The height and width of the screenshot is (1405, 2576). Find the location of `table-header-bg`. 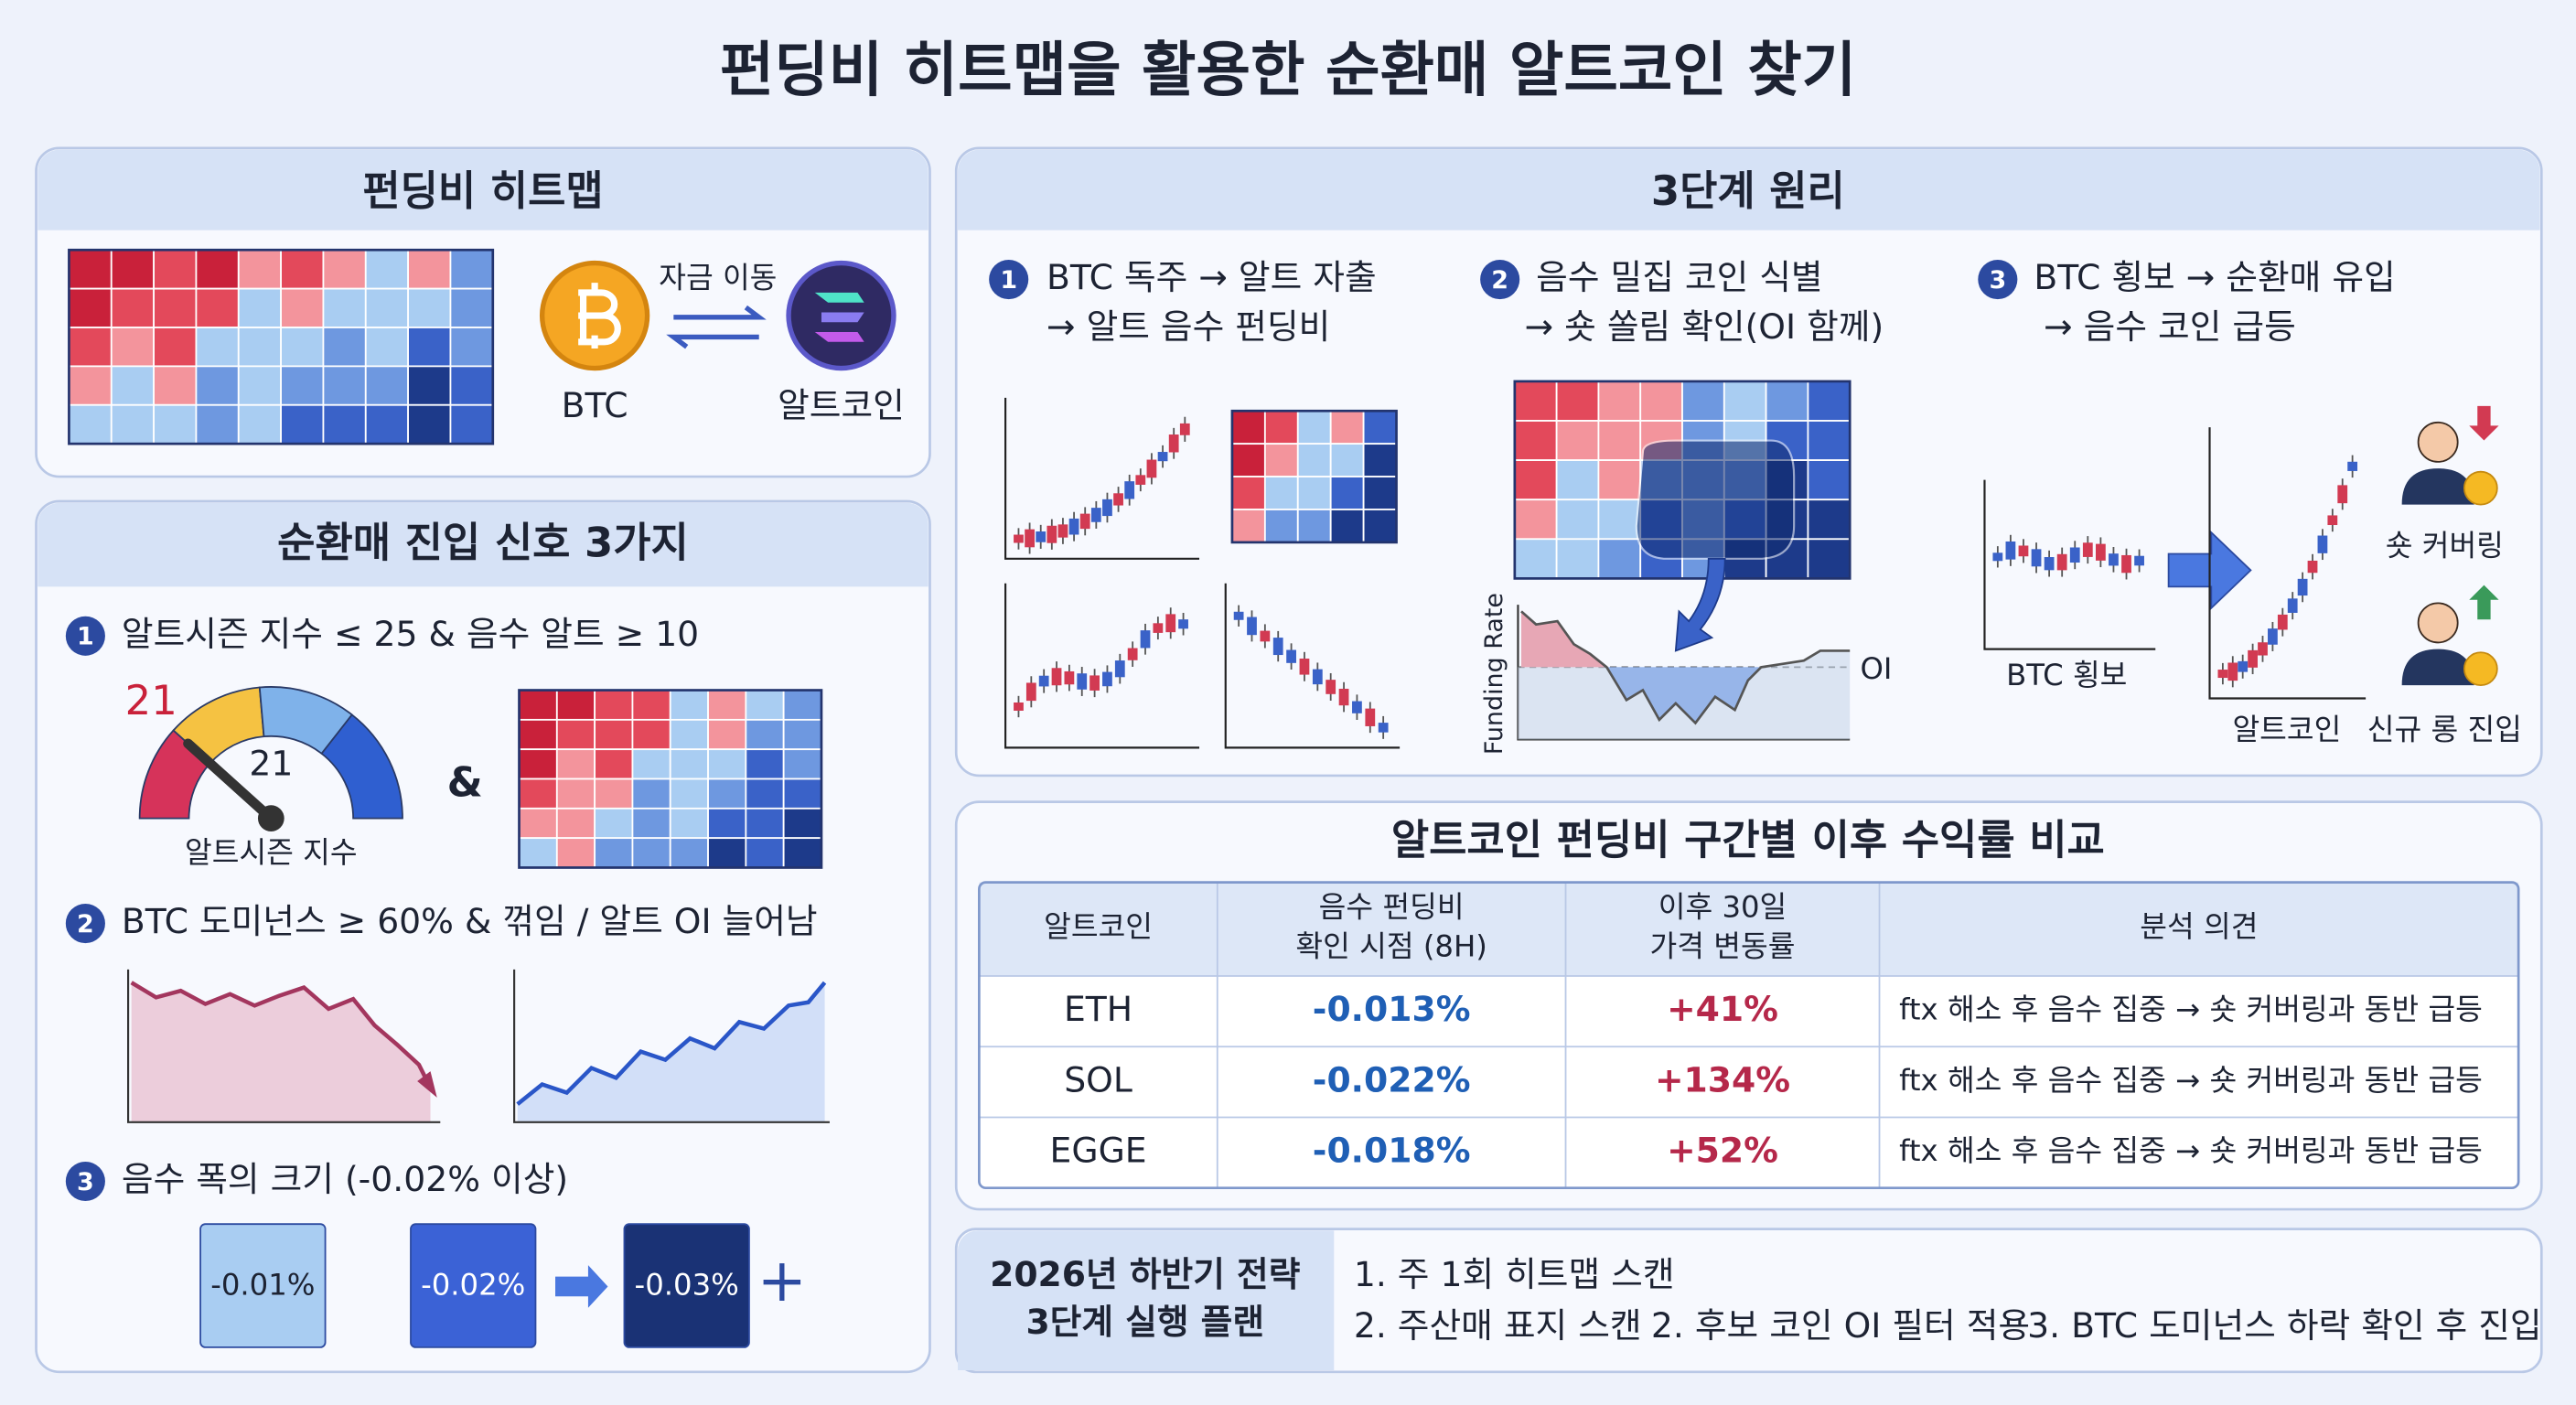

table-header-bg is located at coordinates (1749, 929).